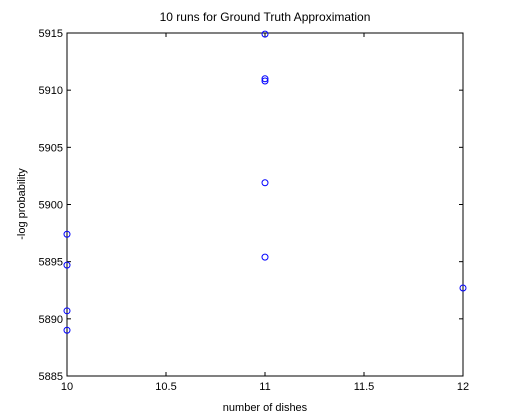  What do you see at coordinates (51, 263) in the screenshot?
I see `y-tick-label: 5895` at bounding box center [51, 263].